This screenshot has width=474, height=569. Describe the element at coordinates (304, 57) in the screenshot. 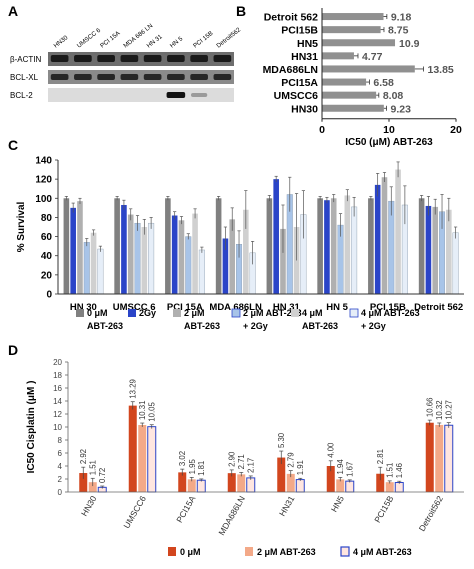

I see `bar-category-label: HN31` at that location.